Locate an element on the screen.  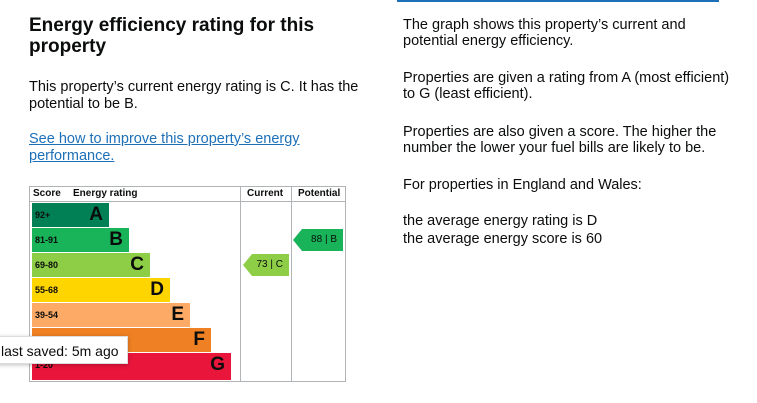
band-letter: F is located at coordinates (199, 339).